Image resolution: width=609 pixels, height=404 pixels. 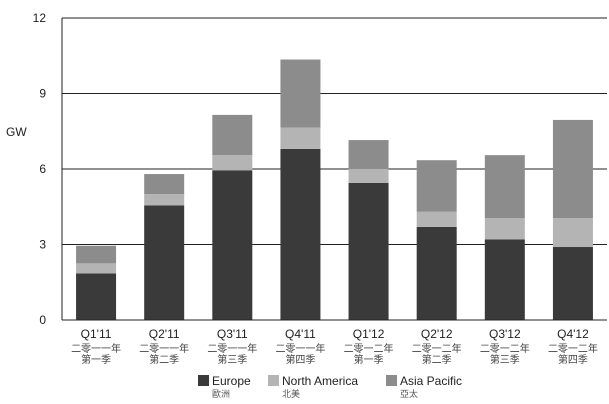 I want to click on legend-label-zh: 歐洲, so click(x=221, y=393).